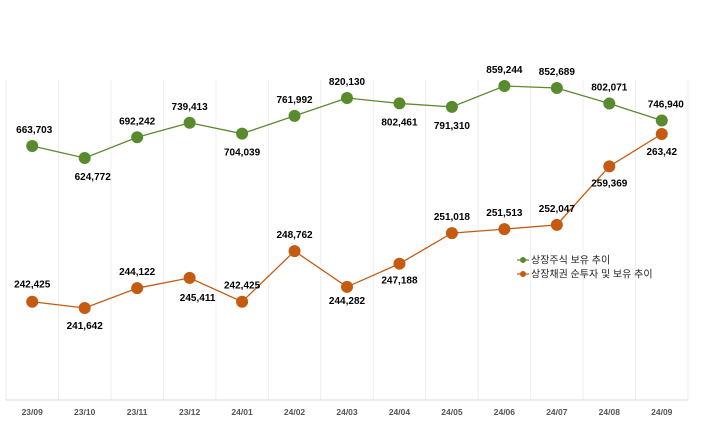 This screenshot has width=714, height=438. I want to click on x-tick-label: 24/03, so click(347, 412).